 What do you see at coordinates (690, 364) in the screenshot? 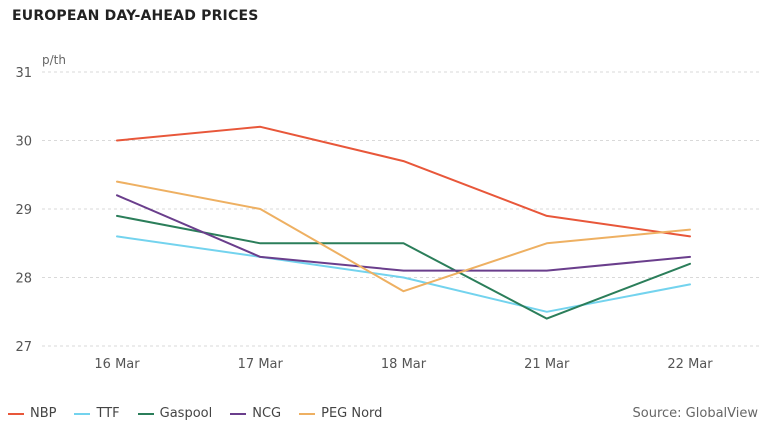
I see `x-tick-label: 22 Mar` at bounding box center [690, 364].